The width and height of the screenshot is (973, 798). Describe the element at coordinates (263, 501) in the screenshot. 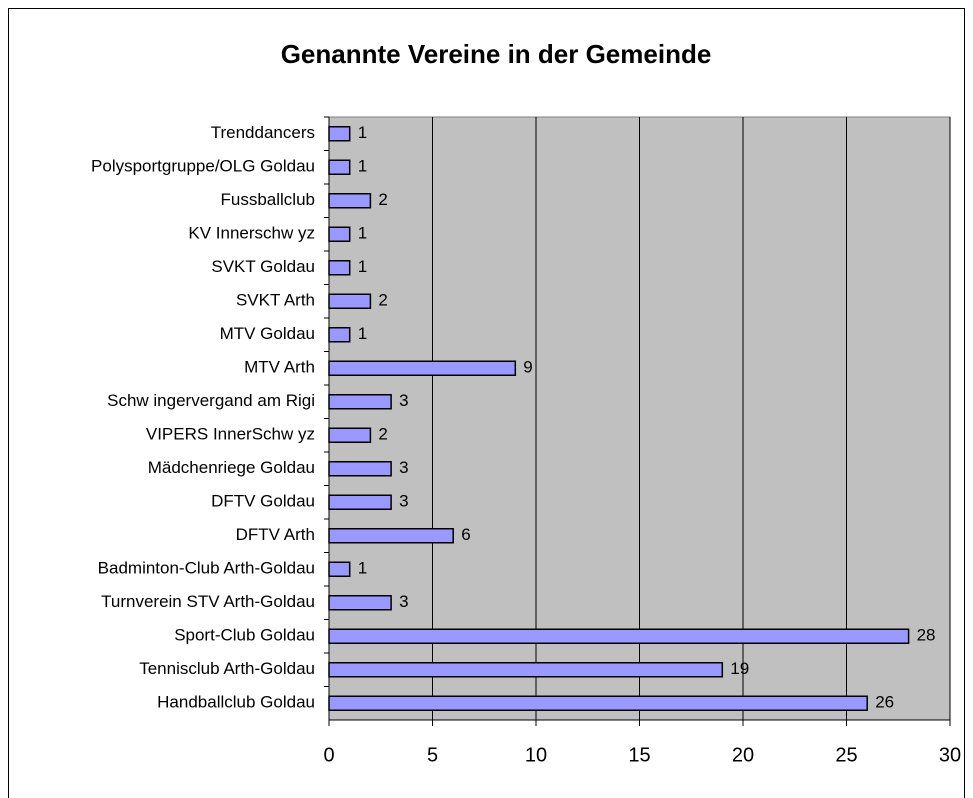

I see `y-tick-label: DFTV Goldau` at that location.